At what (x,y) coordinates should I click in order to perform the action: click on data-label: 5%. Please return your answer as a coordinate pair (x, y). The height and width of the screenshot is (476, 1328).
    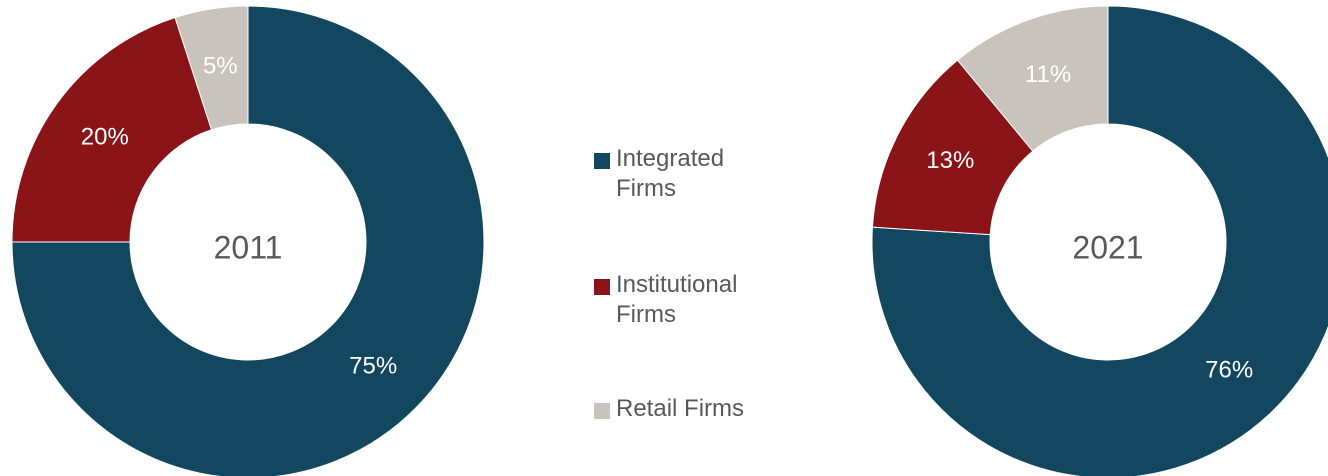
    Looking at the image, I should click on (220, 66).